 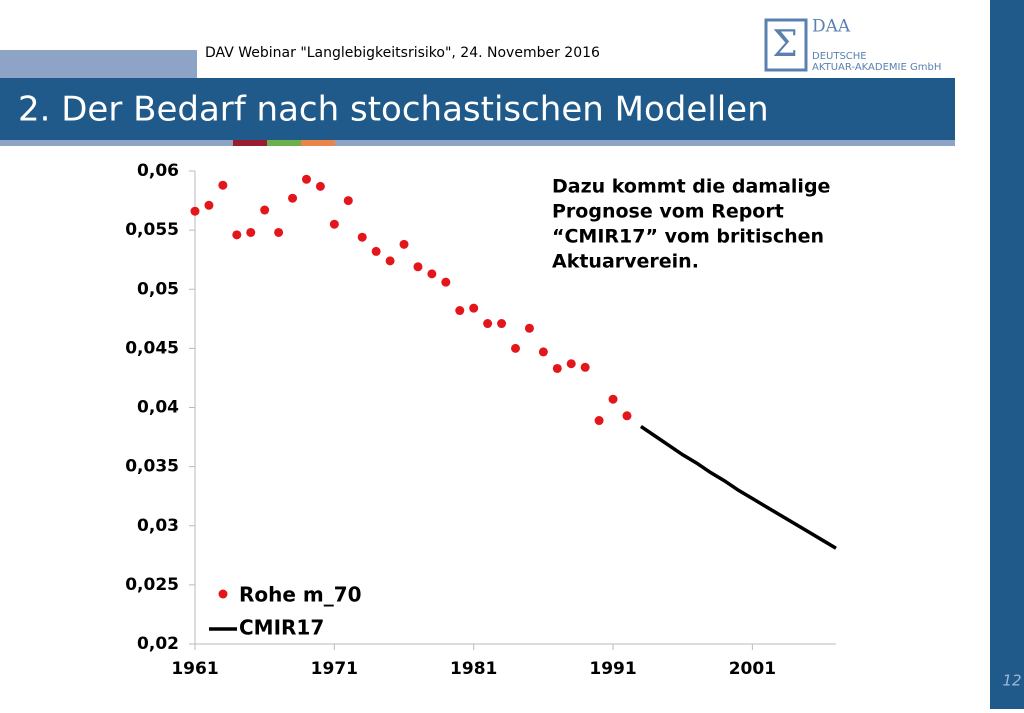 What do you see at coordinates (223, 594) in the screenshot?
I see `legend-swatch` at bounding box center [223, 594].